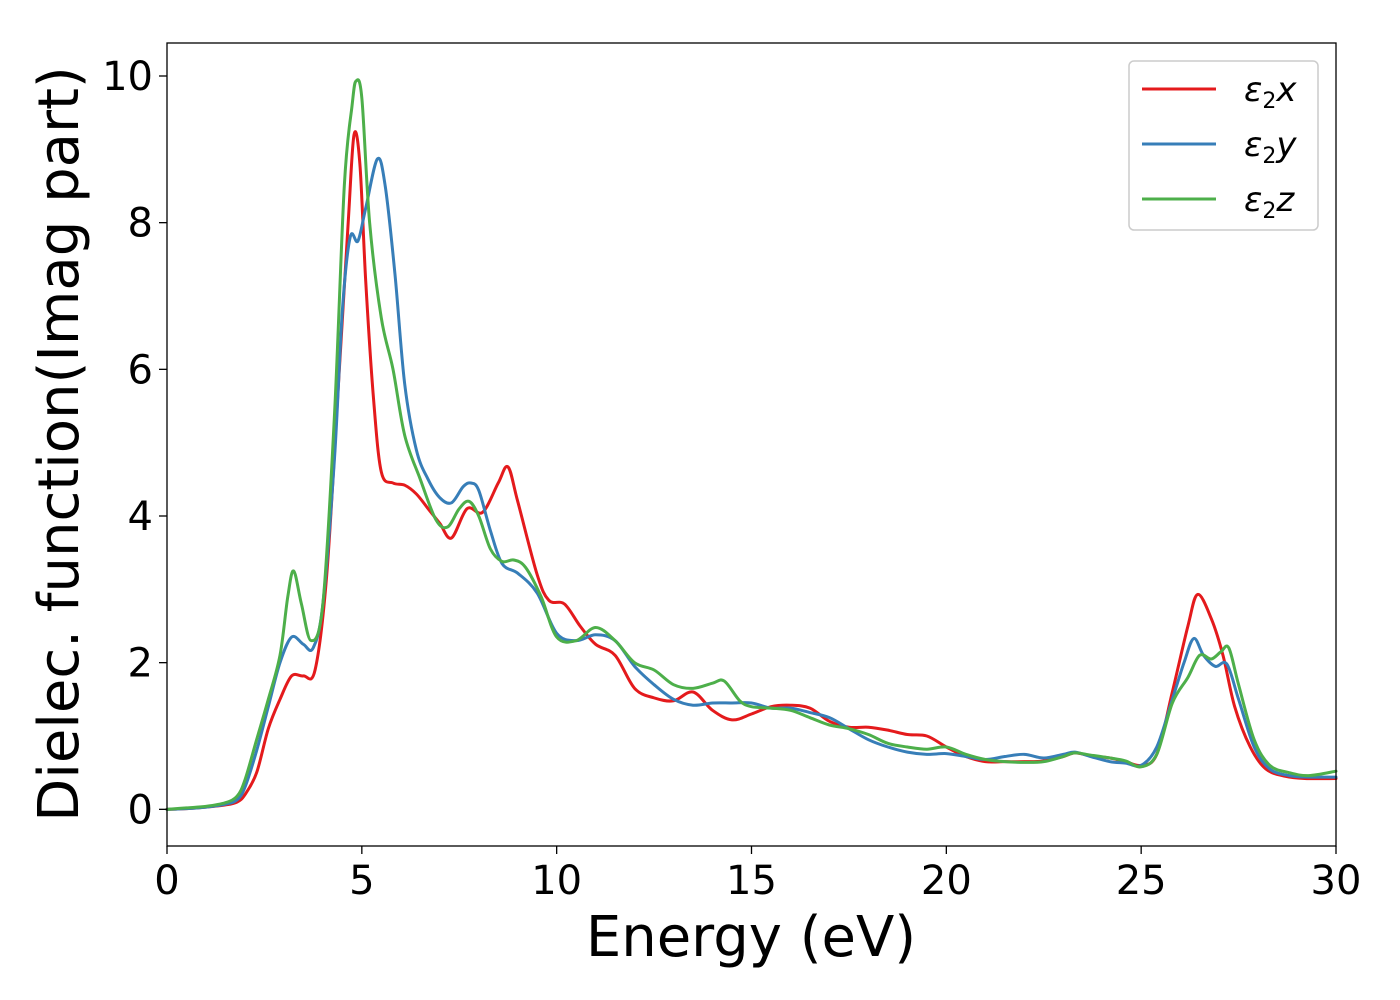  Describe the element at coordinates (751, 937) in the screenshot. I see `x-axis-title: Energy (eV)` at that location.